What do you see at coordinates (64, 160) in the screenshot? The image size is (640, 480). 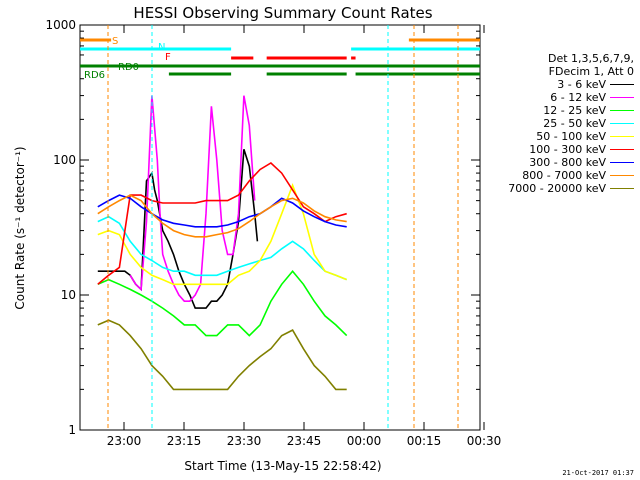 I see `y-tick-label: 100` at bounding box center [64, 160].